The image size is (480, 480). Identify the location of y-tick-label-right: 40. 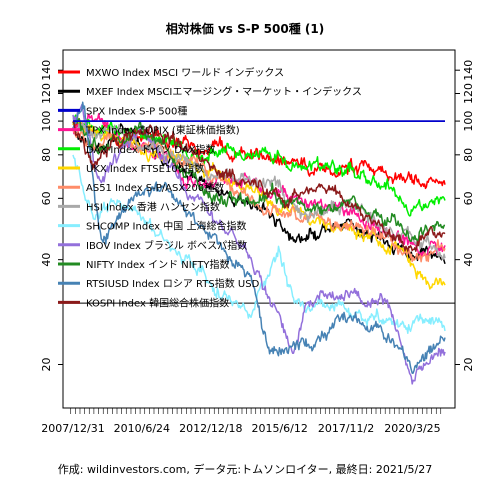
(468, 260).